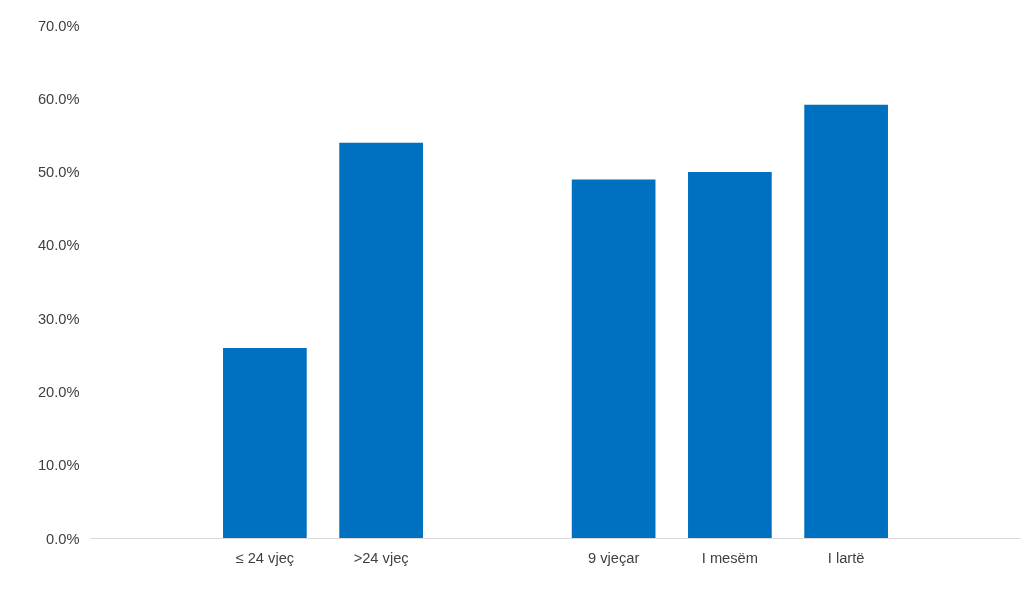 Image resolution: width=1036 pixels, height=592 pixels. What do you see at coordinates (58, 391) in the screenshot?
I see `y-tick-label: 20.0%` at bounding box center [58, 391].